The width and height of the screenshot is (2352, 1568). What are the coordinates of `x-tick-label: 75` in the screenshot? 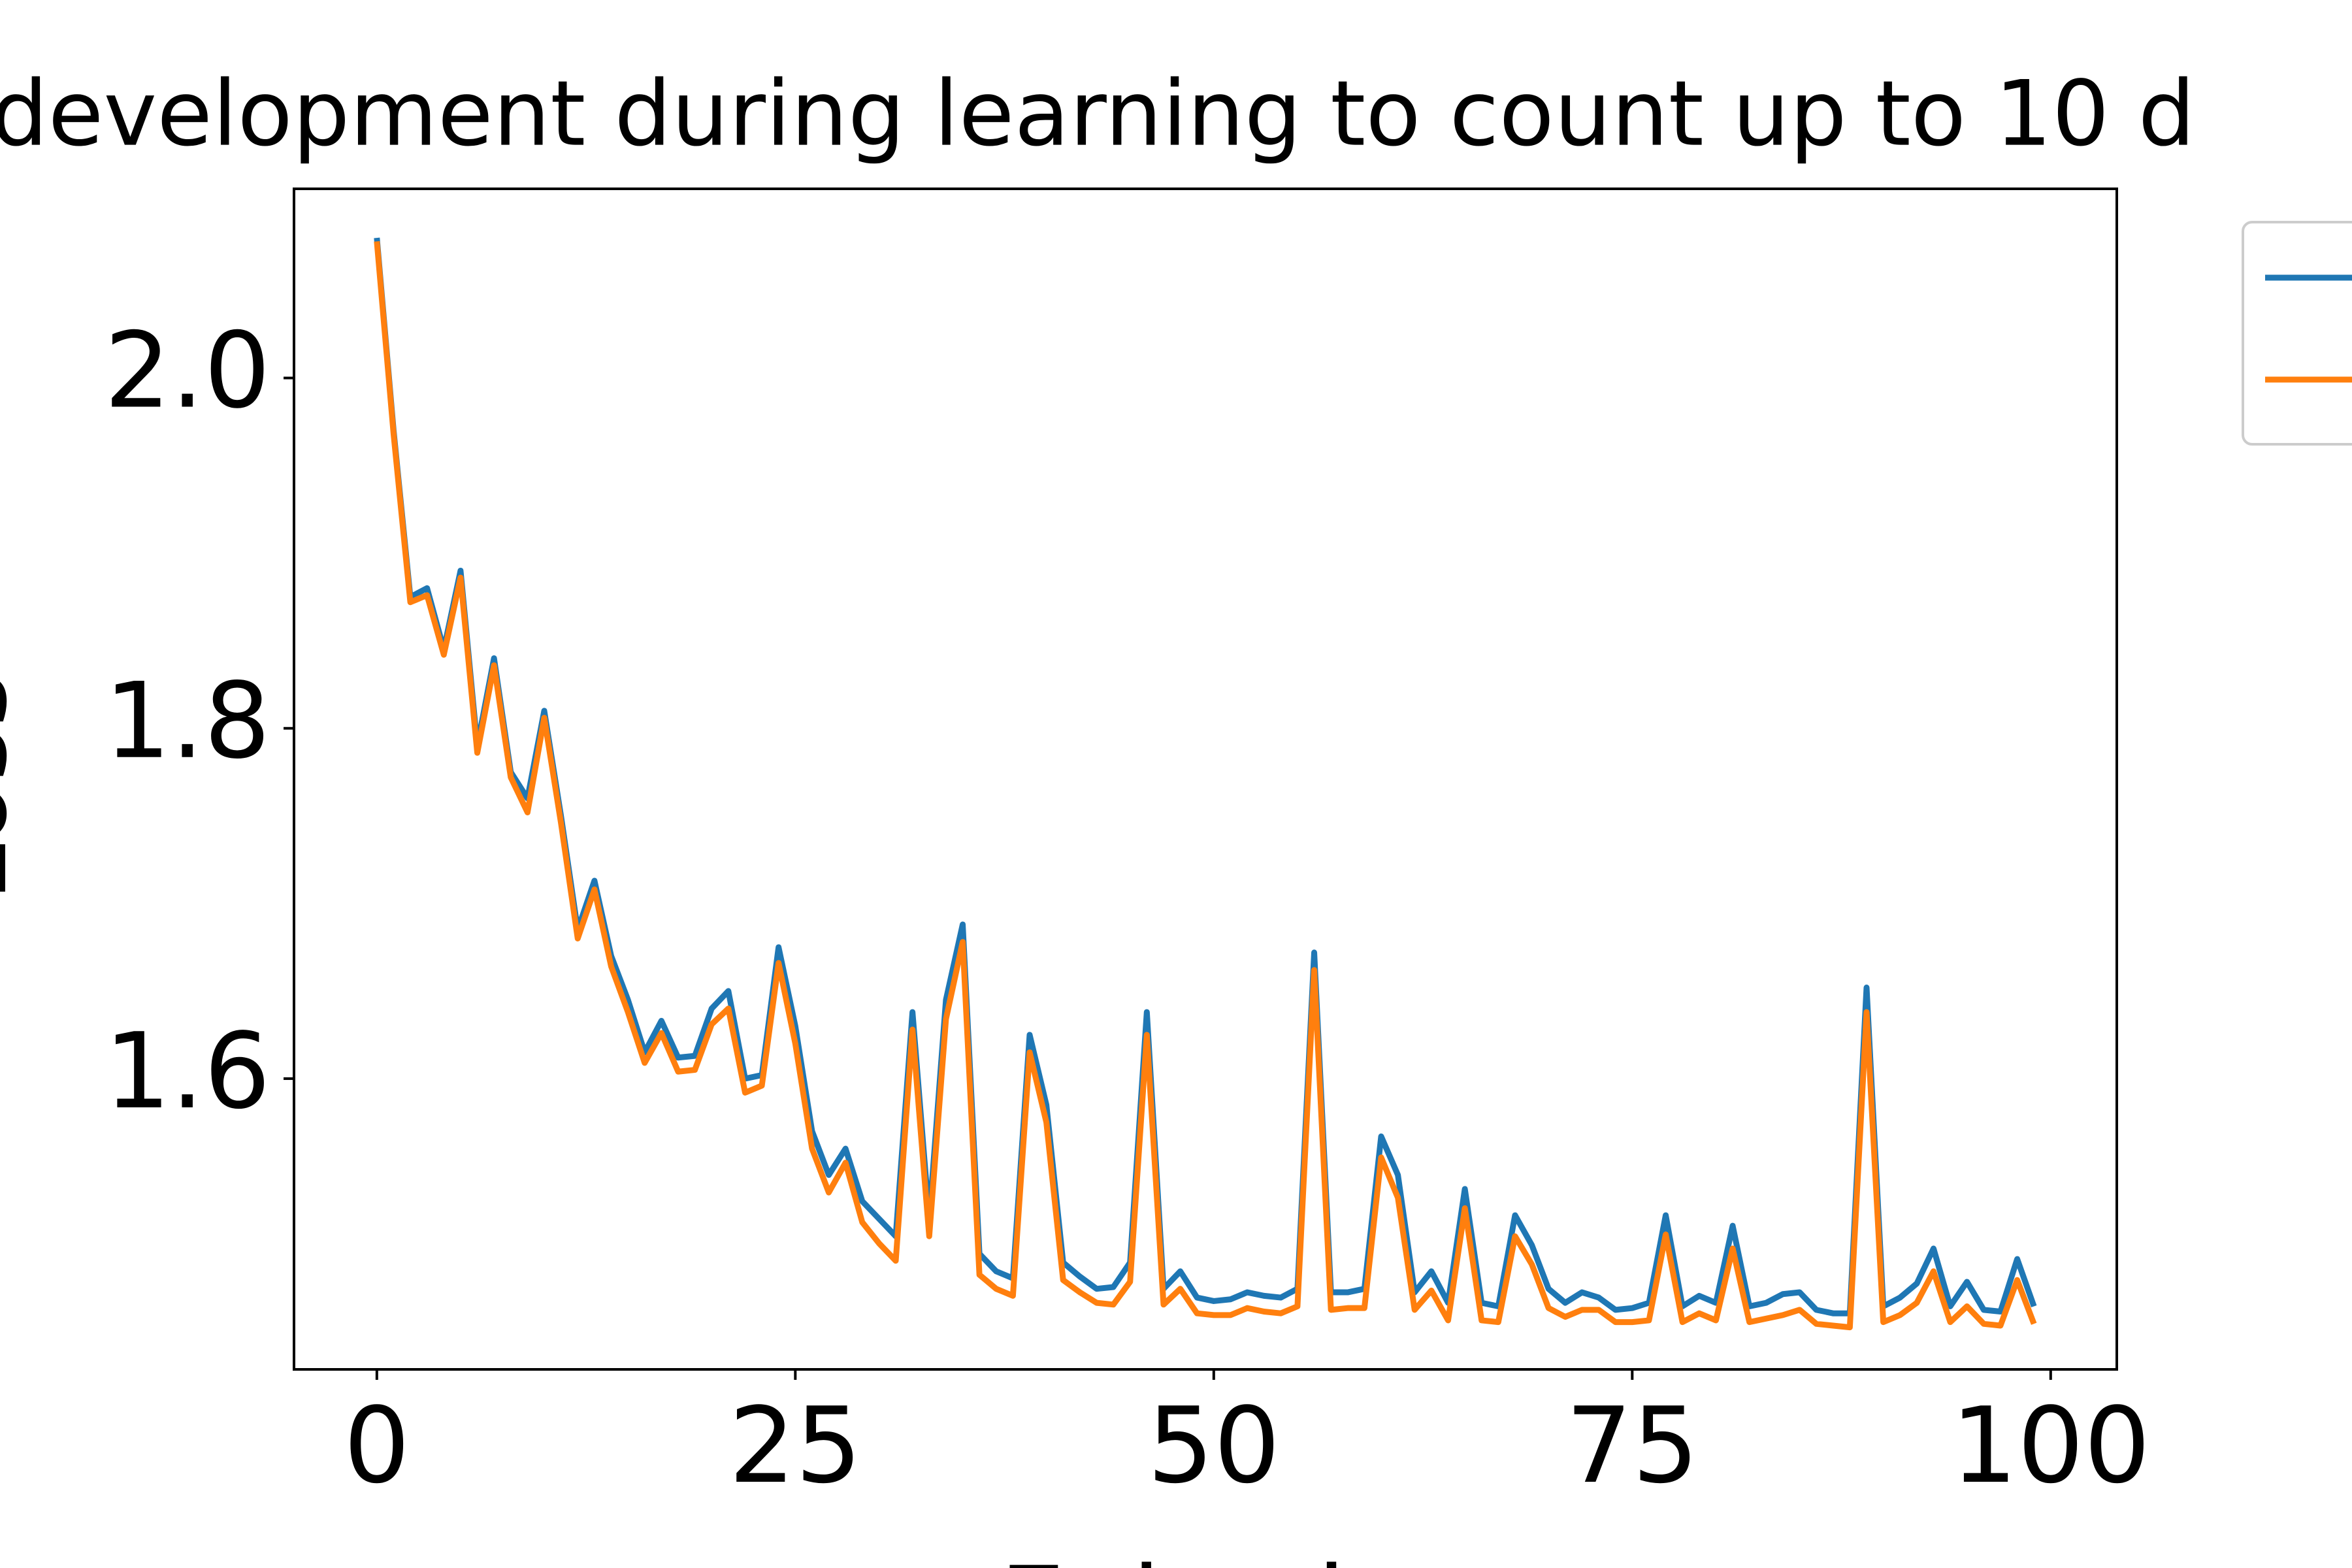 It's located at (1632, 1445).